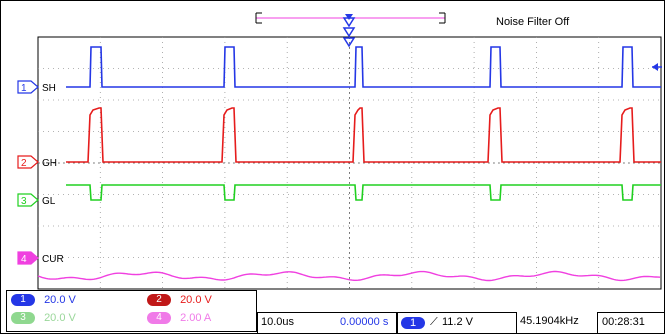 The width and height of the screenshot is (665, 334). I want to click on svg-text: 2, so click(24, 163).